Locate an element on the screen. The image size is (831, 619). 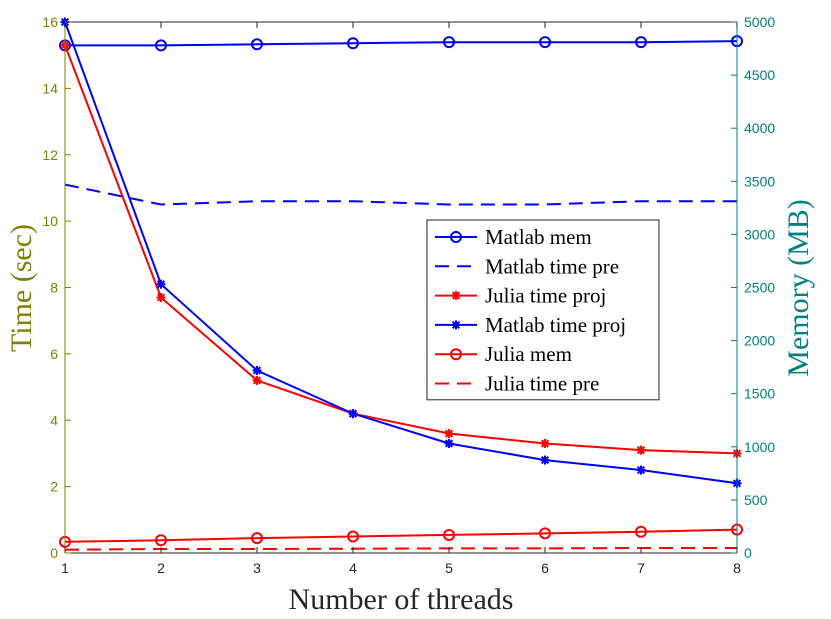
legend-entry: Matlab mem is located at coordinates (513, 237).